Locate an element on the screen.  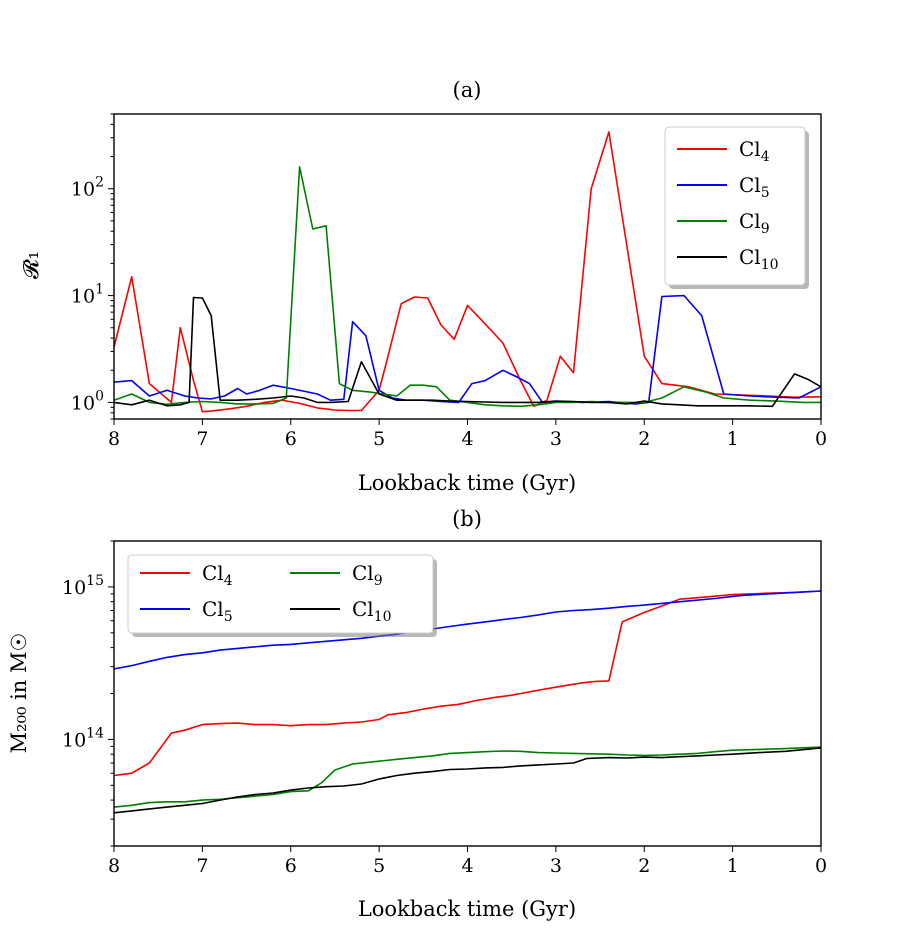
y-tick-label: 10² is located at coordinates (87, 188).